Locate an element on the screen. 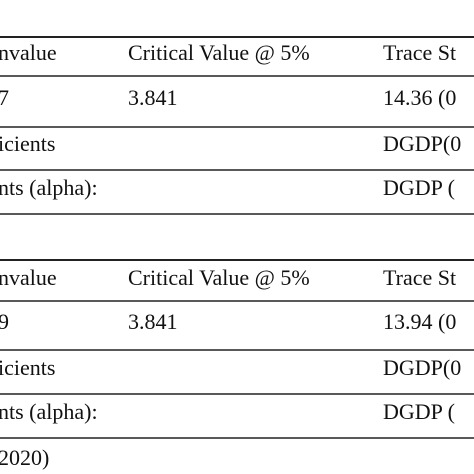  table-cell: 9 is located at coordinates (4, 321).